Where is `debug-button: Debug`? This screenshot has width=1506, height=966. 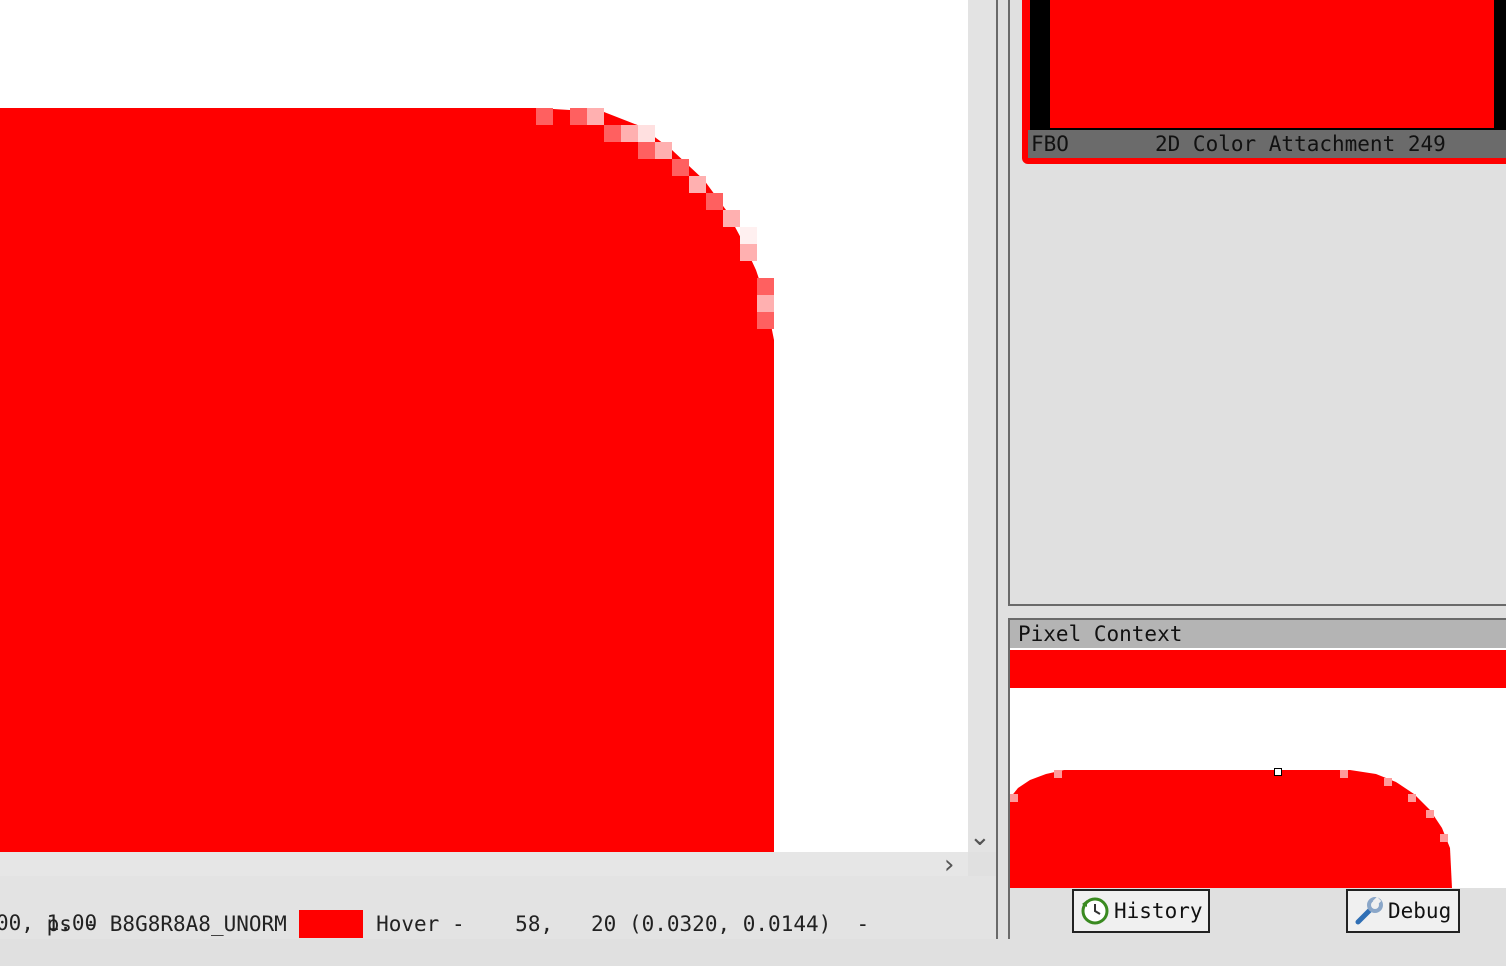
debug-button: Debug is located at coordinates (1403, 911).